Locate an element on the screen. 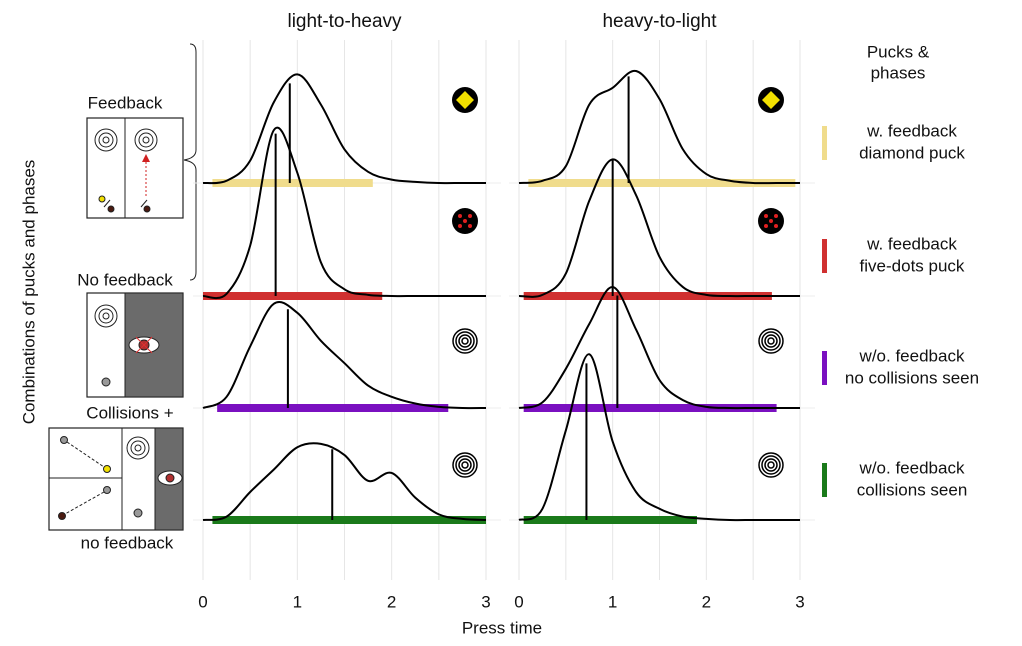 The height and width of the screenshot is (646, 1022). annotation: No feedback is located at coordinates (125, 279).